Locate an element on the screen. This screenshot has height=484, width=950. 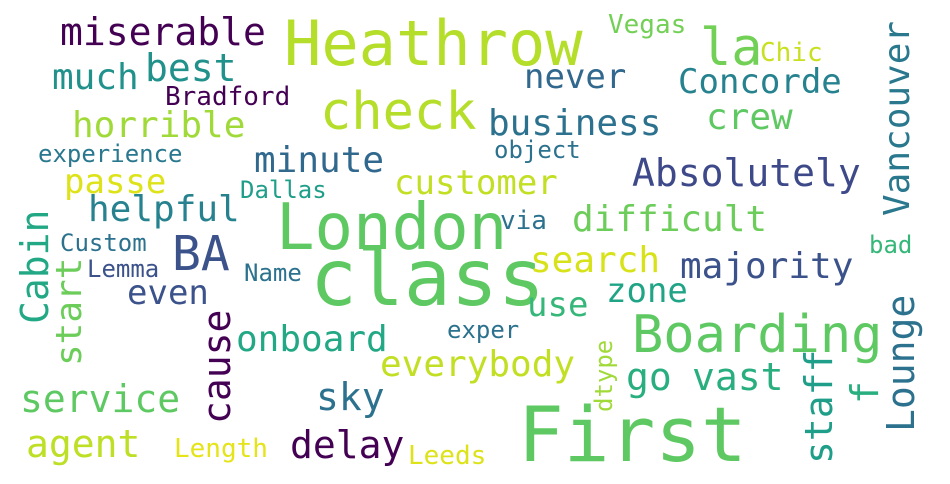
word-chic: Chic is located at coordinates (791, 53).